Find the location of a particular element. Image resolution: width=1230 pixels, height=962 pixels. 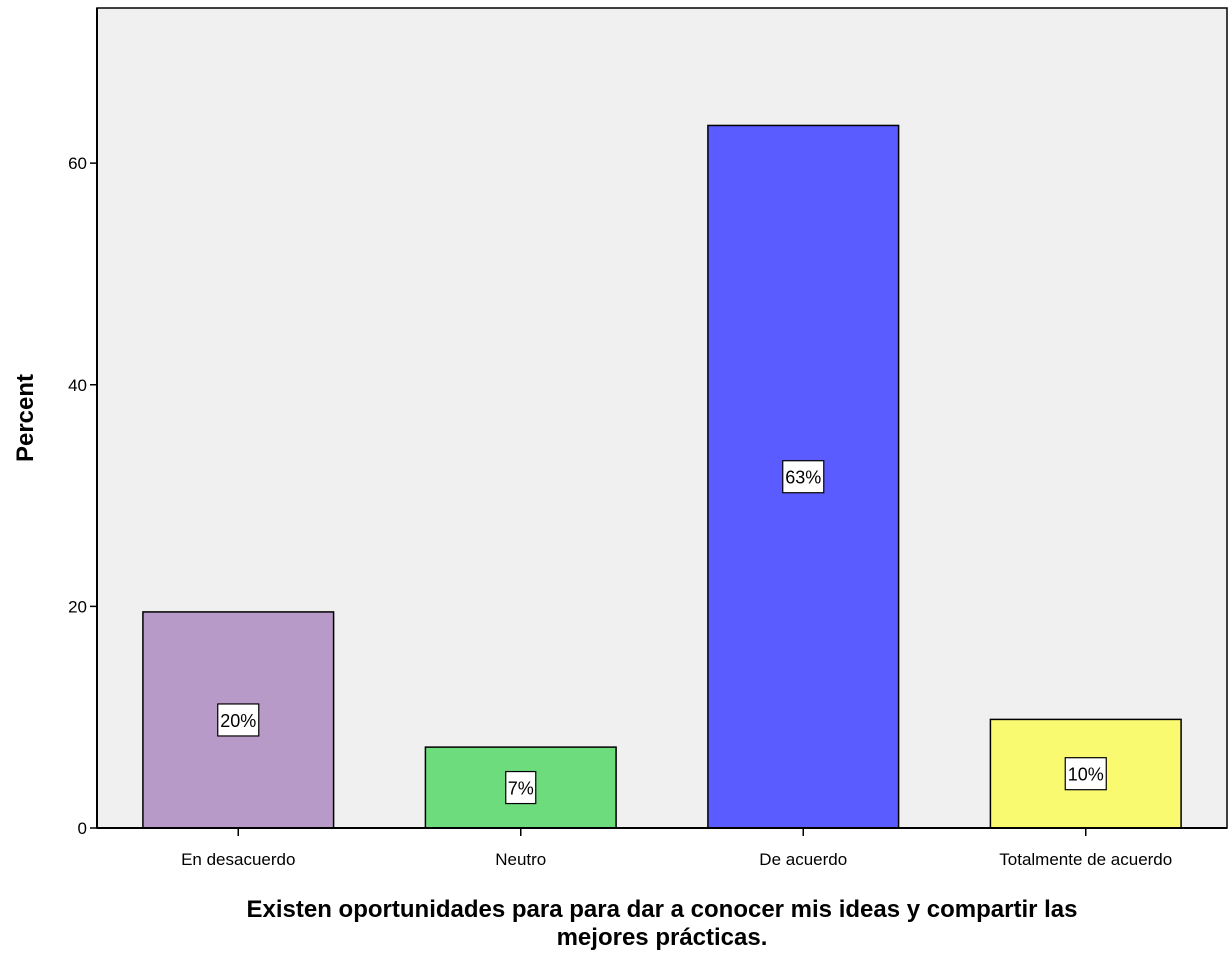

data-label-text: 7% is located at coordinates (521, 789).